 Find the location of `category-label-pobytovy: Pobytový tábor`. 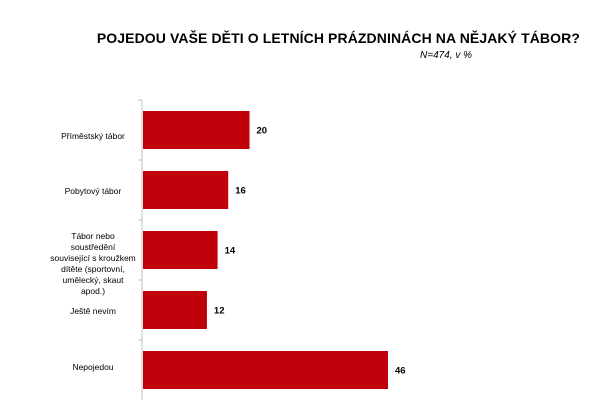

category-label-pobytovy: Pobytový tábor is located at coordinates (93, 191).